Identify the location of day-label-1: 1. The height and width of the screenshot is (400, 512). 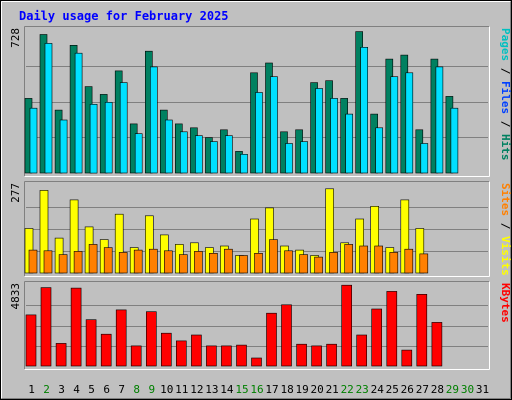
(31, 389).